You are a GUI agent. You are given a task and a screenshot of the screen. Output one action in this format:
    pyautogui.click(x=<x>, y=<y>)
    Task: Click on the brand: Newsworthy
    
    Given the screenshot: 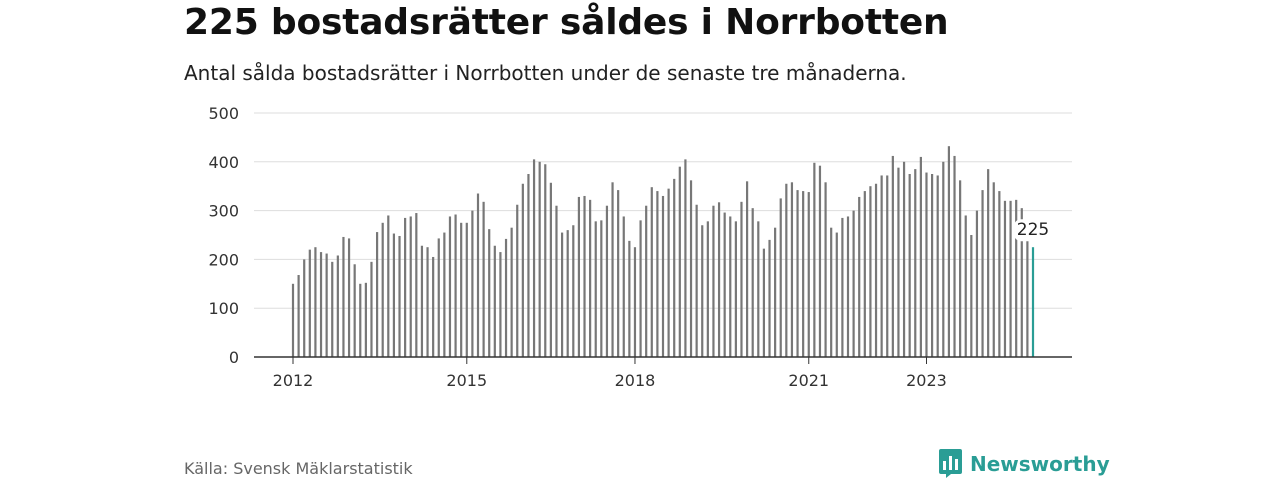 What is the action you would take?
    pyautogui.click(x=1024, y=463)
    